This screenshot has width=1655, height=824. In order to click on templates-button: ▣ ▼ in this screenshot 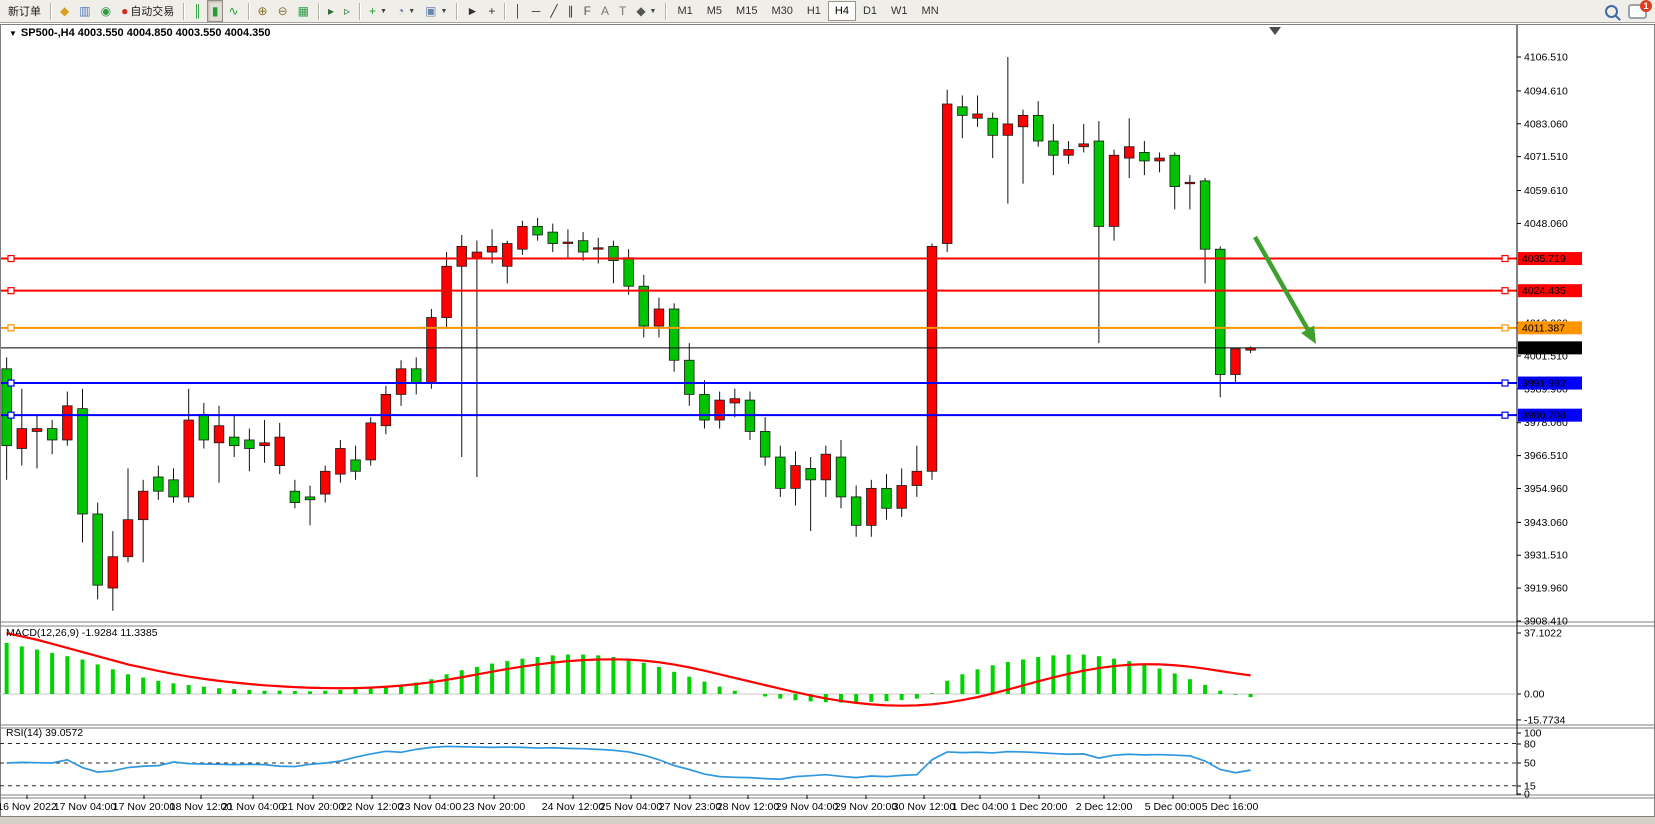, I will do `click(436, 11)`.